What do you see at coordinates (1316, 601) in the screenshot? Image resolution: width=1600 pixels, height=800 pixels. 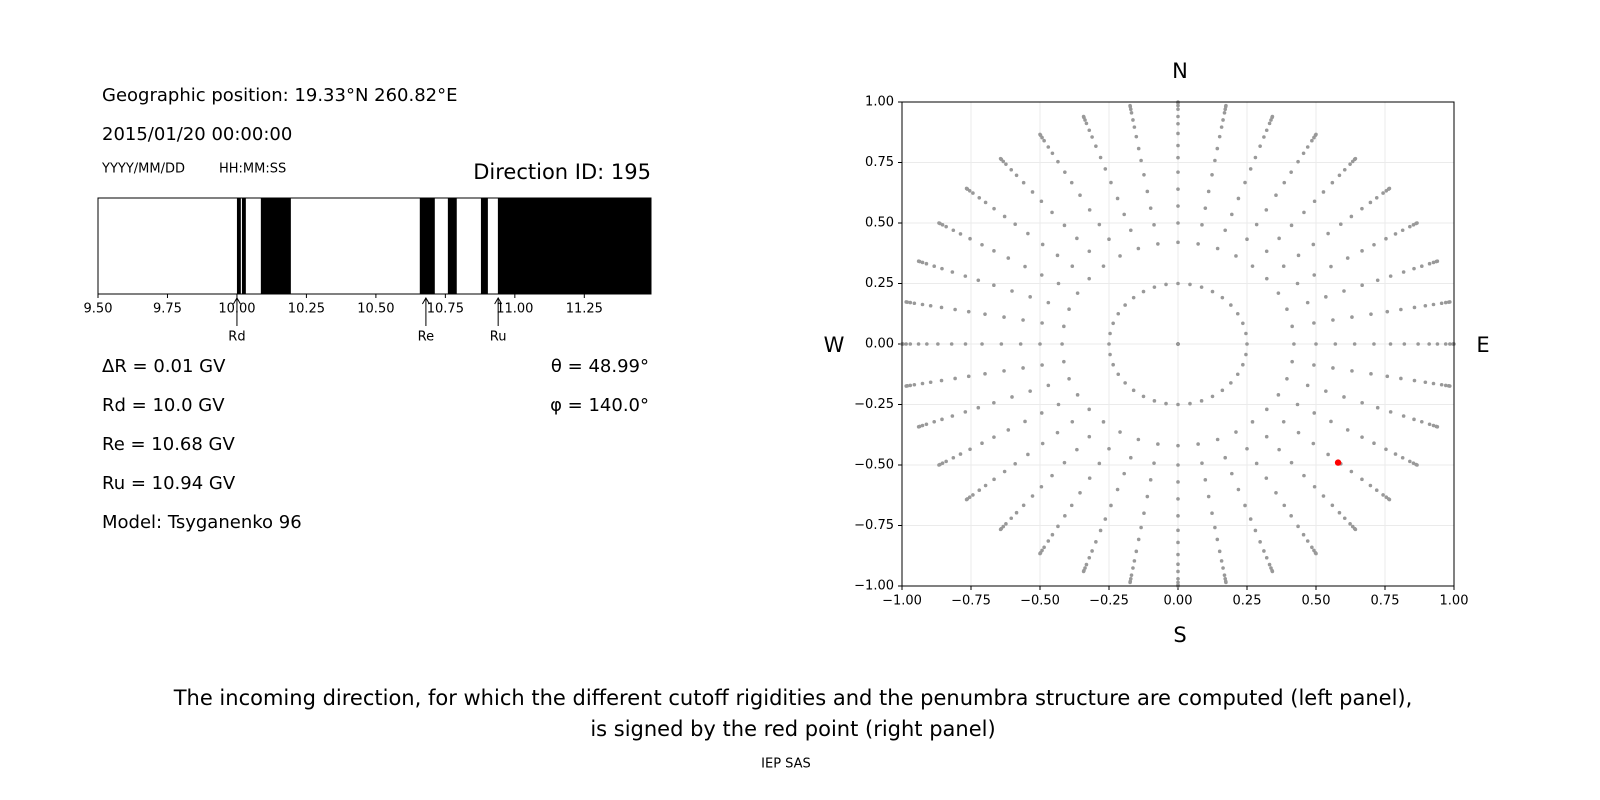 I see `x-tick-label: 0.50` at bounding box center [1316, 601].